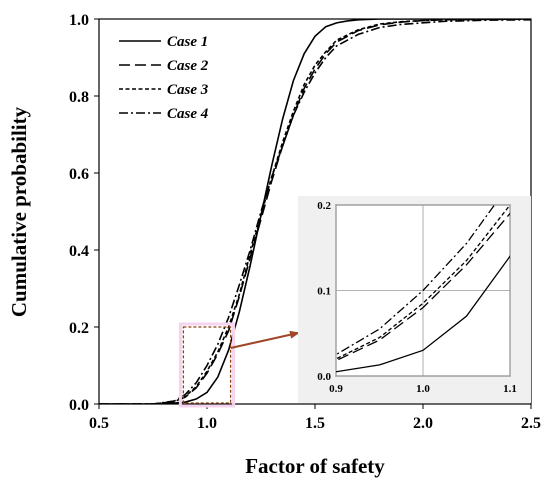 This screenshot has height=482, width=550. Describe the element at coordinates (188, 90) in the screenshot. I see `legend-label-case-3: Case 3` at that location.